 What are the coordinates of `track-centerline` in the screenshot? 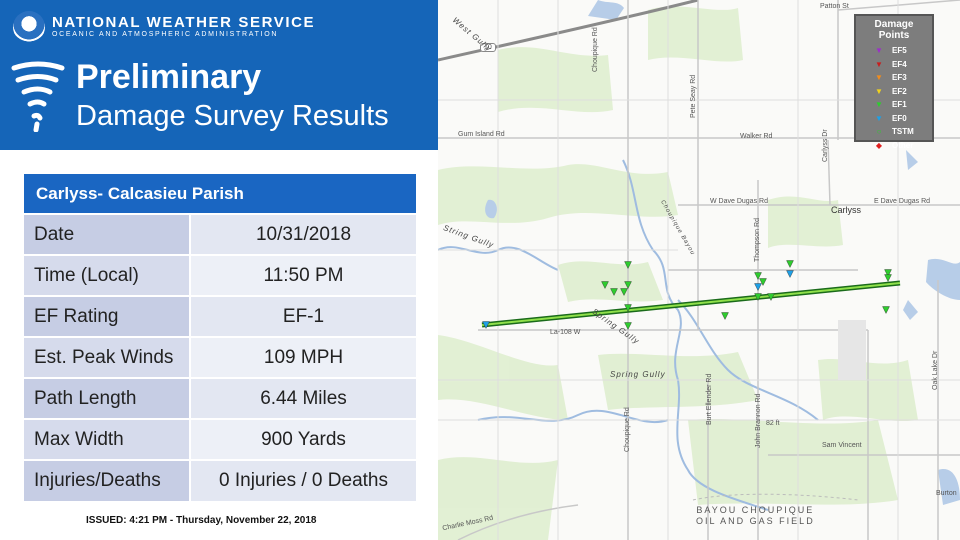 It's located at (691, 304).